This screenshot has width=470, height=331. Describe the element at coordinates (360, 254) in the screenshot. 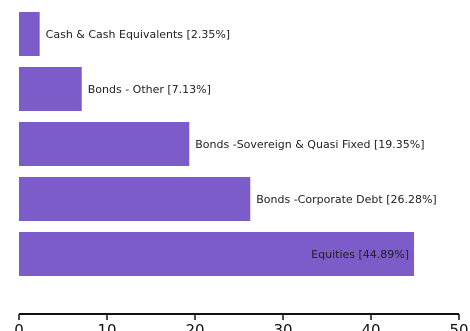

I see `bar-label: Equities [44.89%]` at that location.